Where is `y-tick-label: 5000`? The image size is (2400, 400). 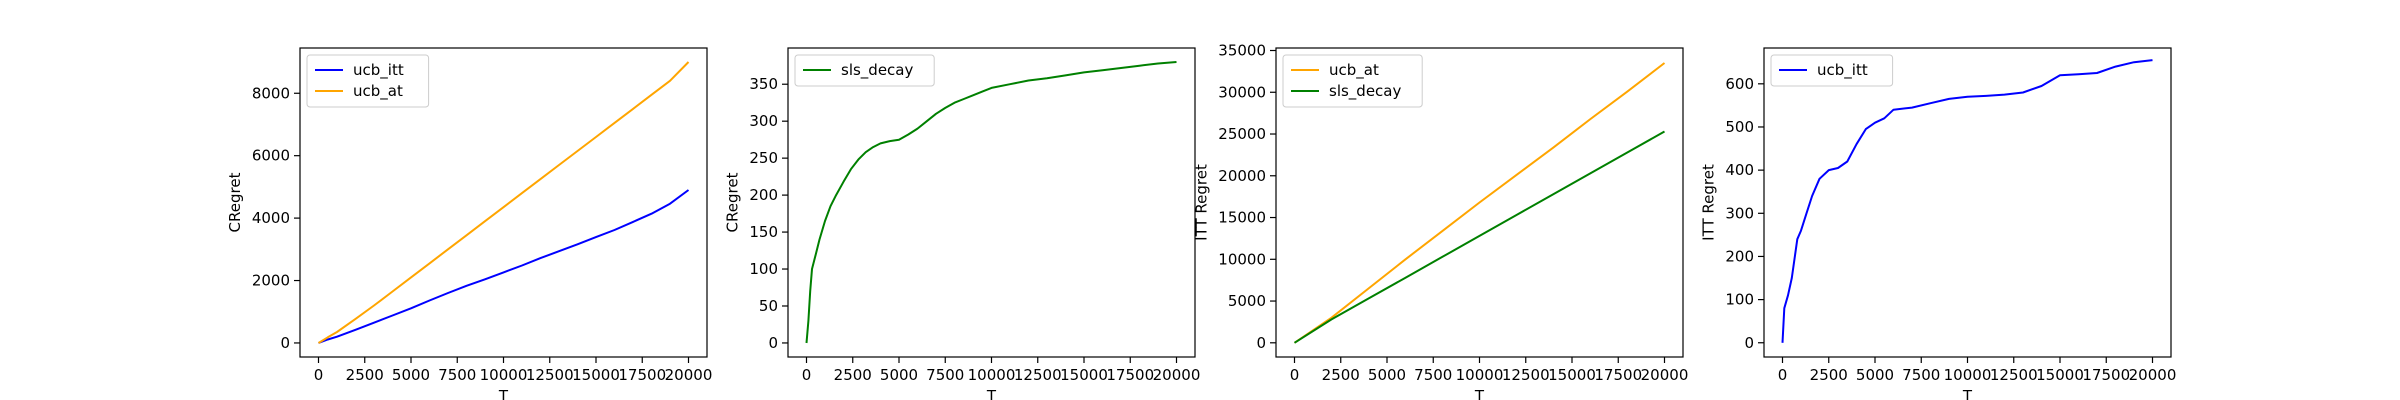 y-tick-label: 5000 is located at coordinates (1247, 301).